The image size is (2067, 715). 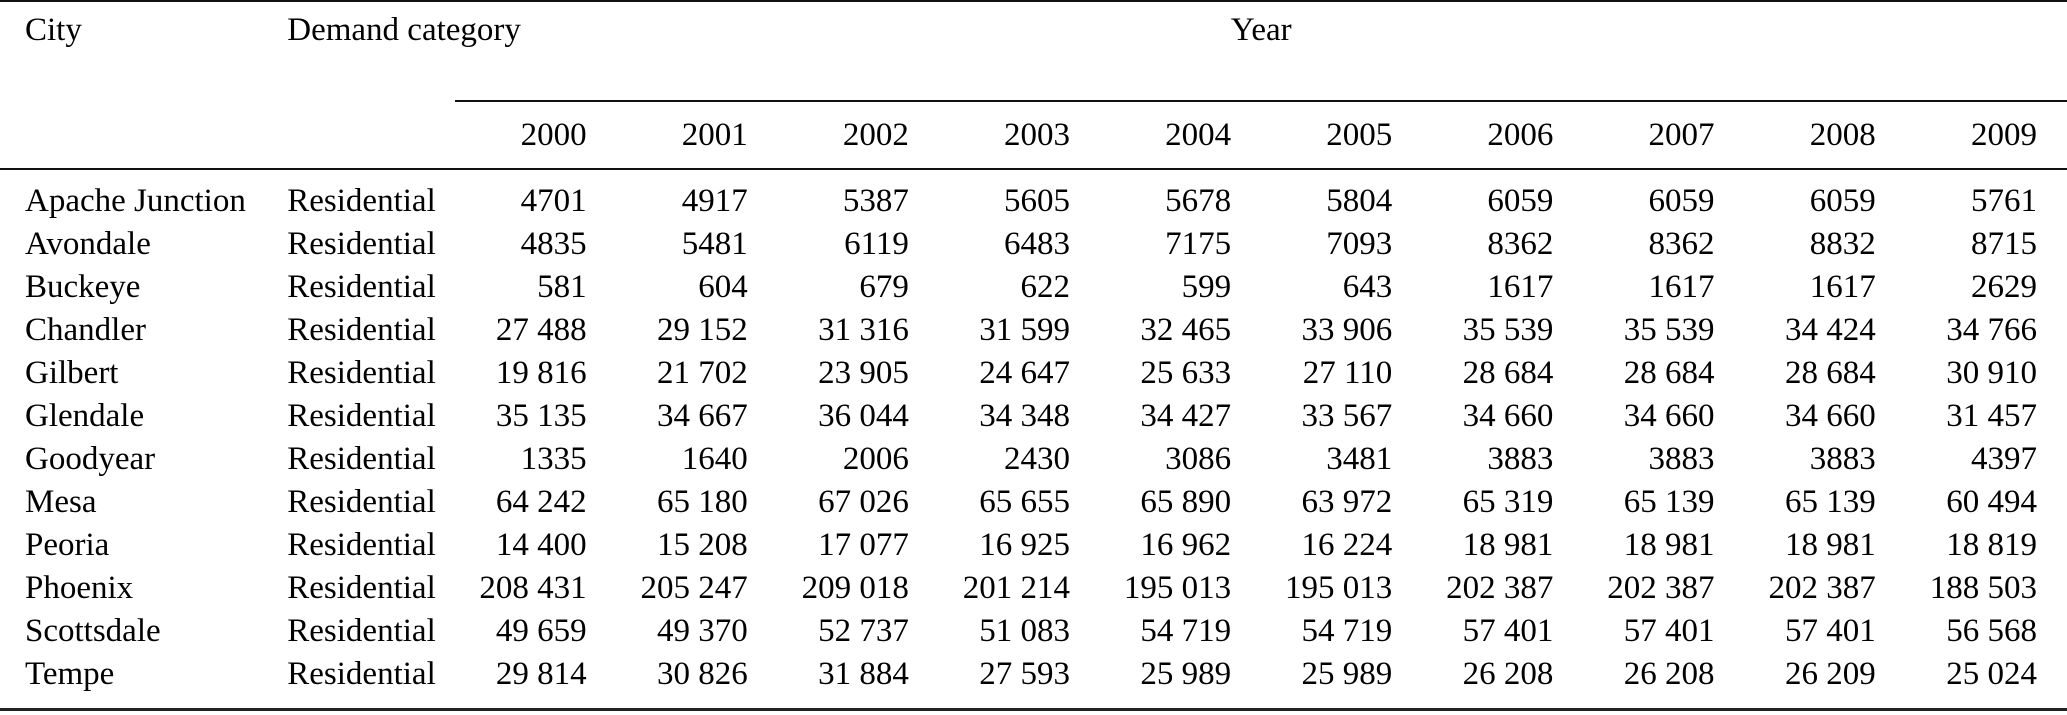 What do you see at coordinates (1359, 134) in the screenshot?
I see `column-header-year-2005: 2005` at bounding box center [1359, 134].